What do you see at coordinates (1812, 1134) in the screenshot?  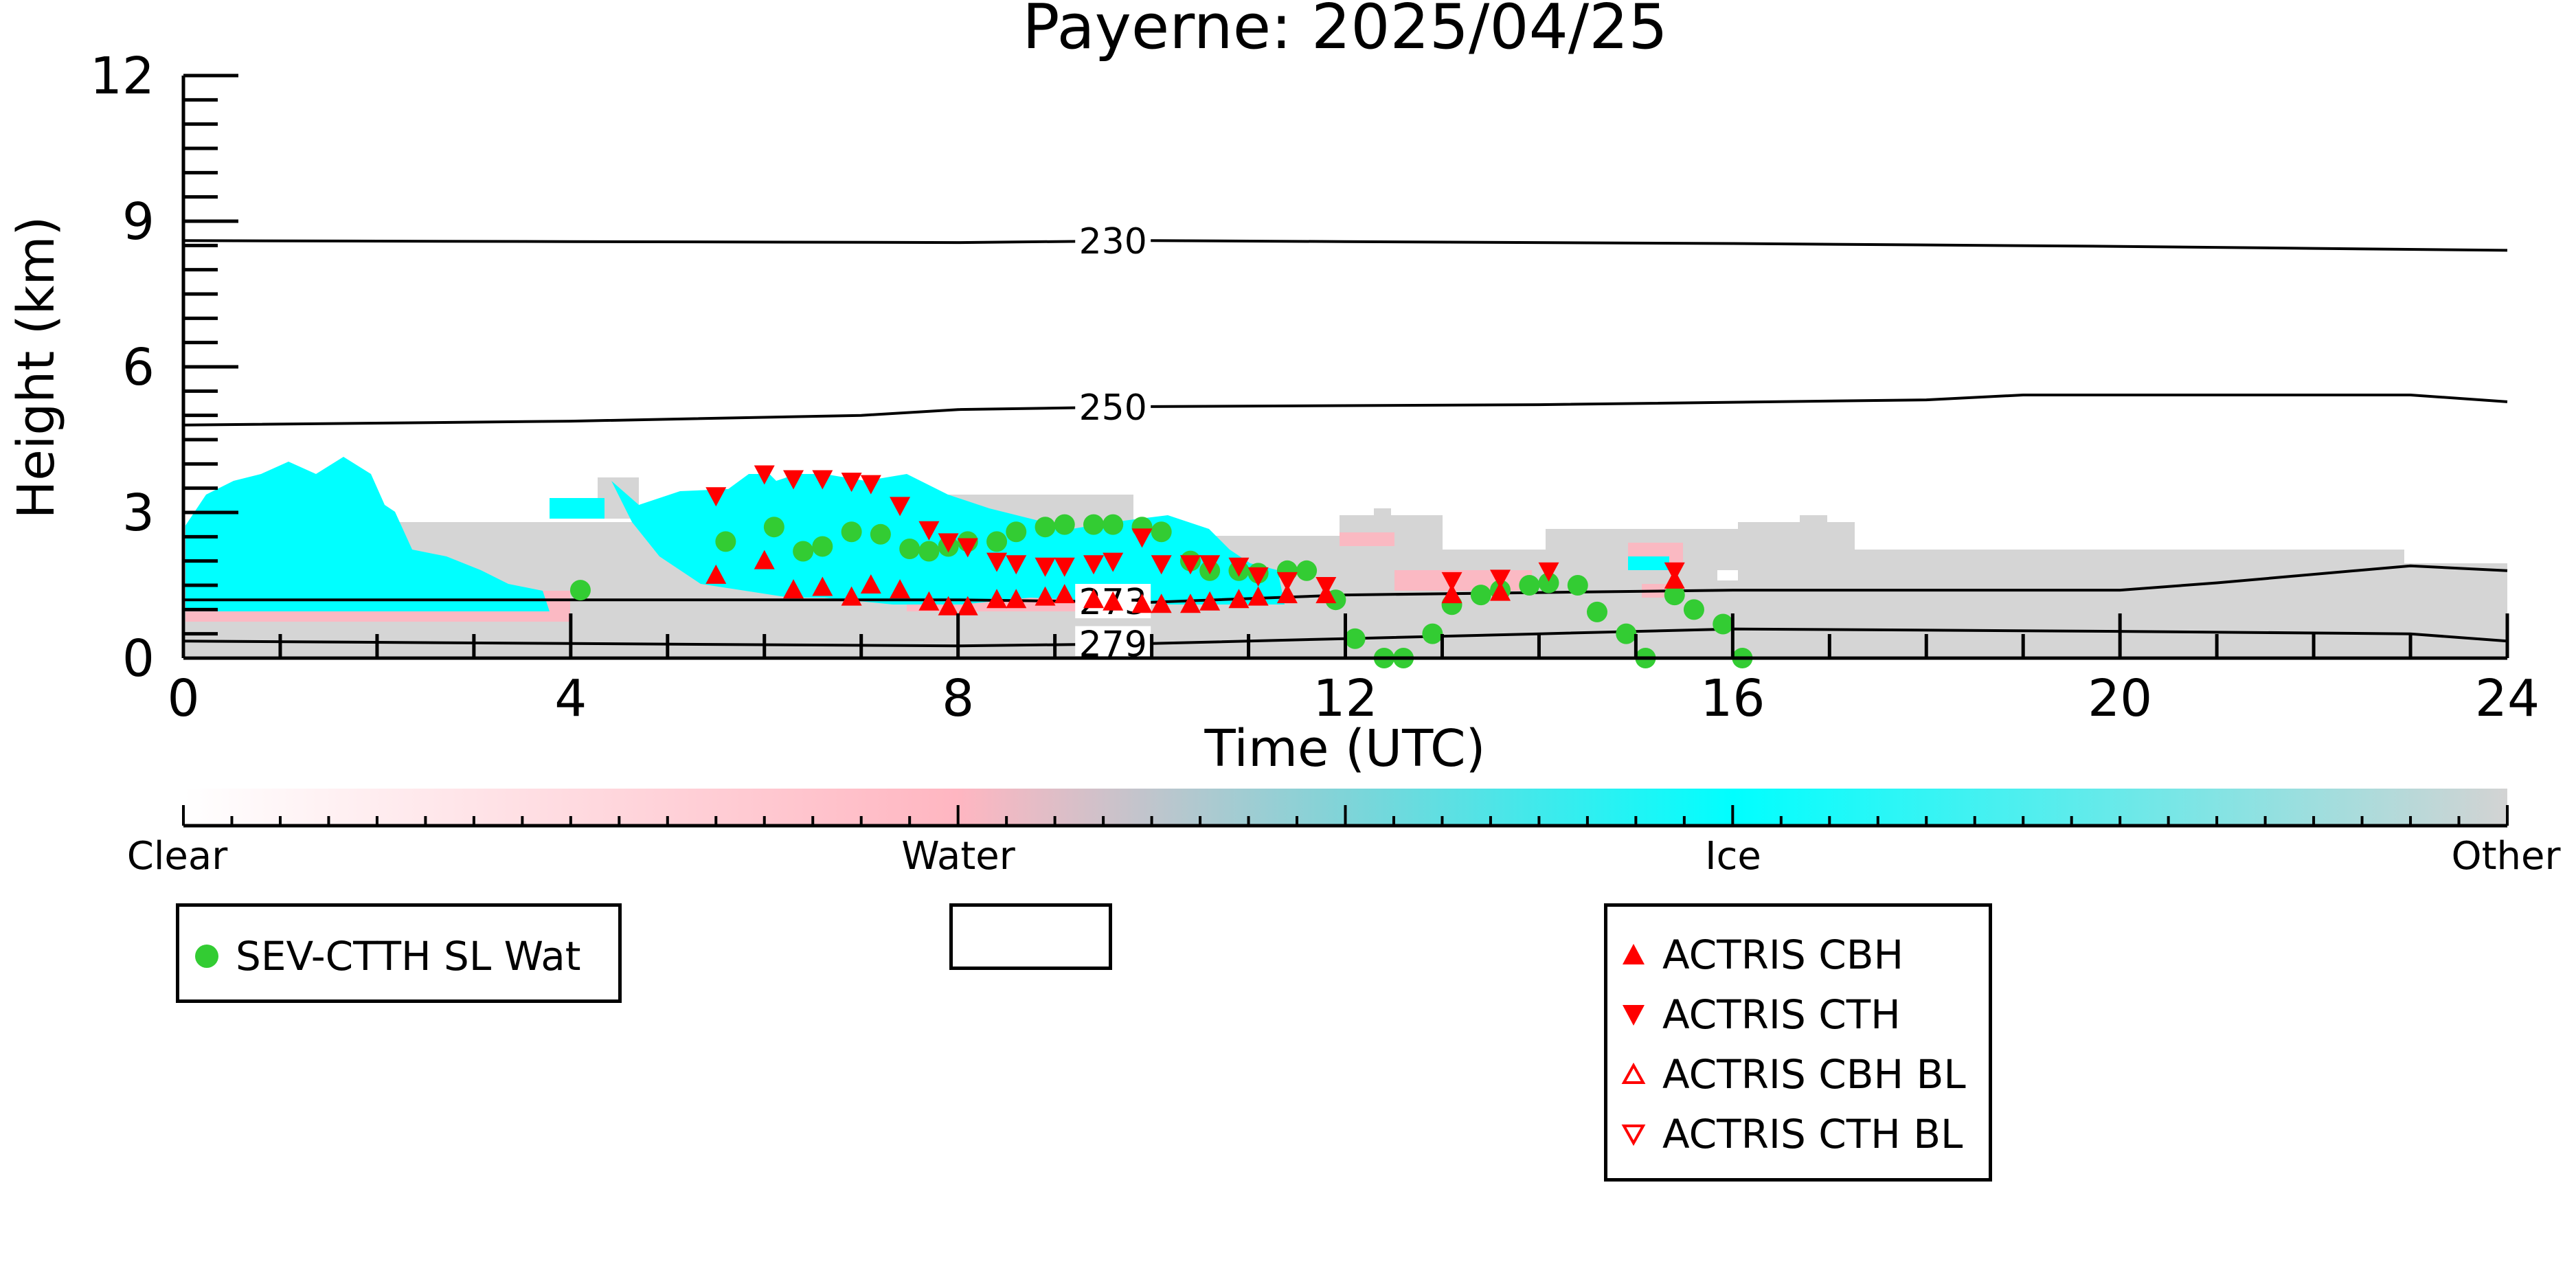 I see `legend-label: ACTRIS CTH BL` at bounding box center [1812, 1134].